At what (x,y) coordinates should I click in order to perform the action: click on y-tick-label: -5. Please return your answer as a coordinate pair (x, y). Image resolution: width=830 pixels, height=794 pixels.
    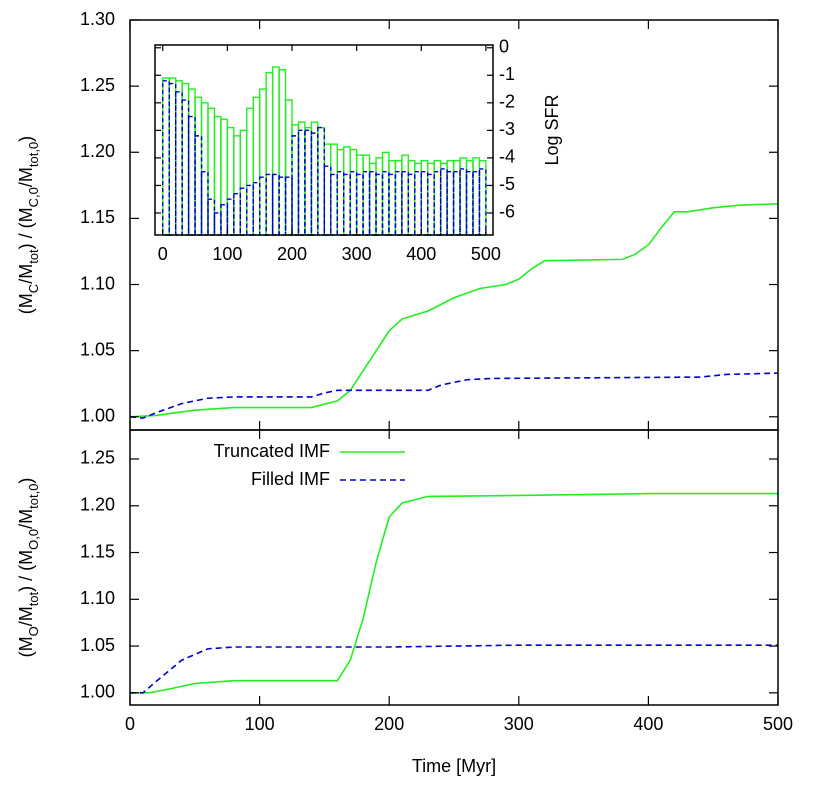
    Looking at the image, I should click on (507, 184).